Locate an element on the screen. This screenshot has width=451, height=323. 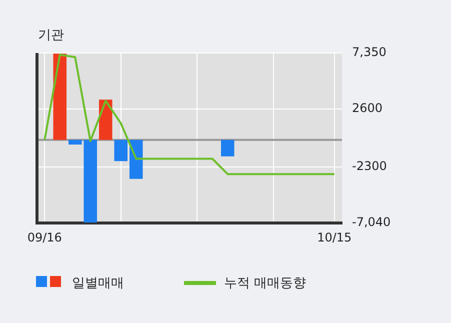
x-tick-label: 10/15 is located at coordinates (334, 237).